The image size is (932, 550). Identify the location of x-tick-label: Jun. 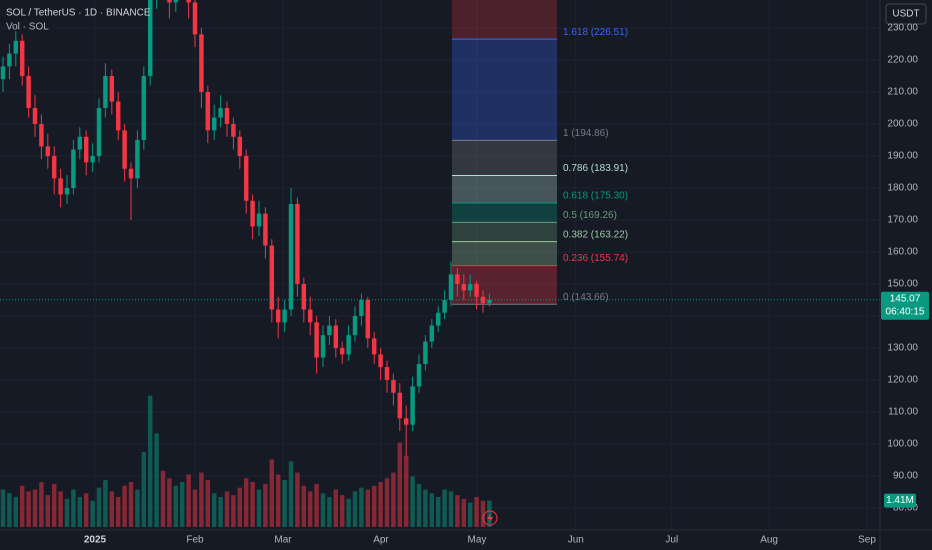
(576, 540).